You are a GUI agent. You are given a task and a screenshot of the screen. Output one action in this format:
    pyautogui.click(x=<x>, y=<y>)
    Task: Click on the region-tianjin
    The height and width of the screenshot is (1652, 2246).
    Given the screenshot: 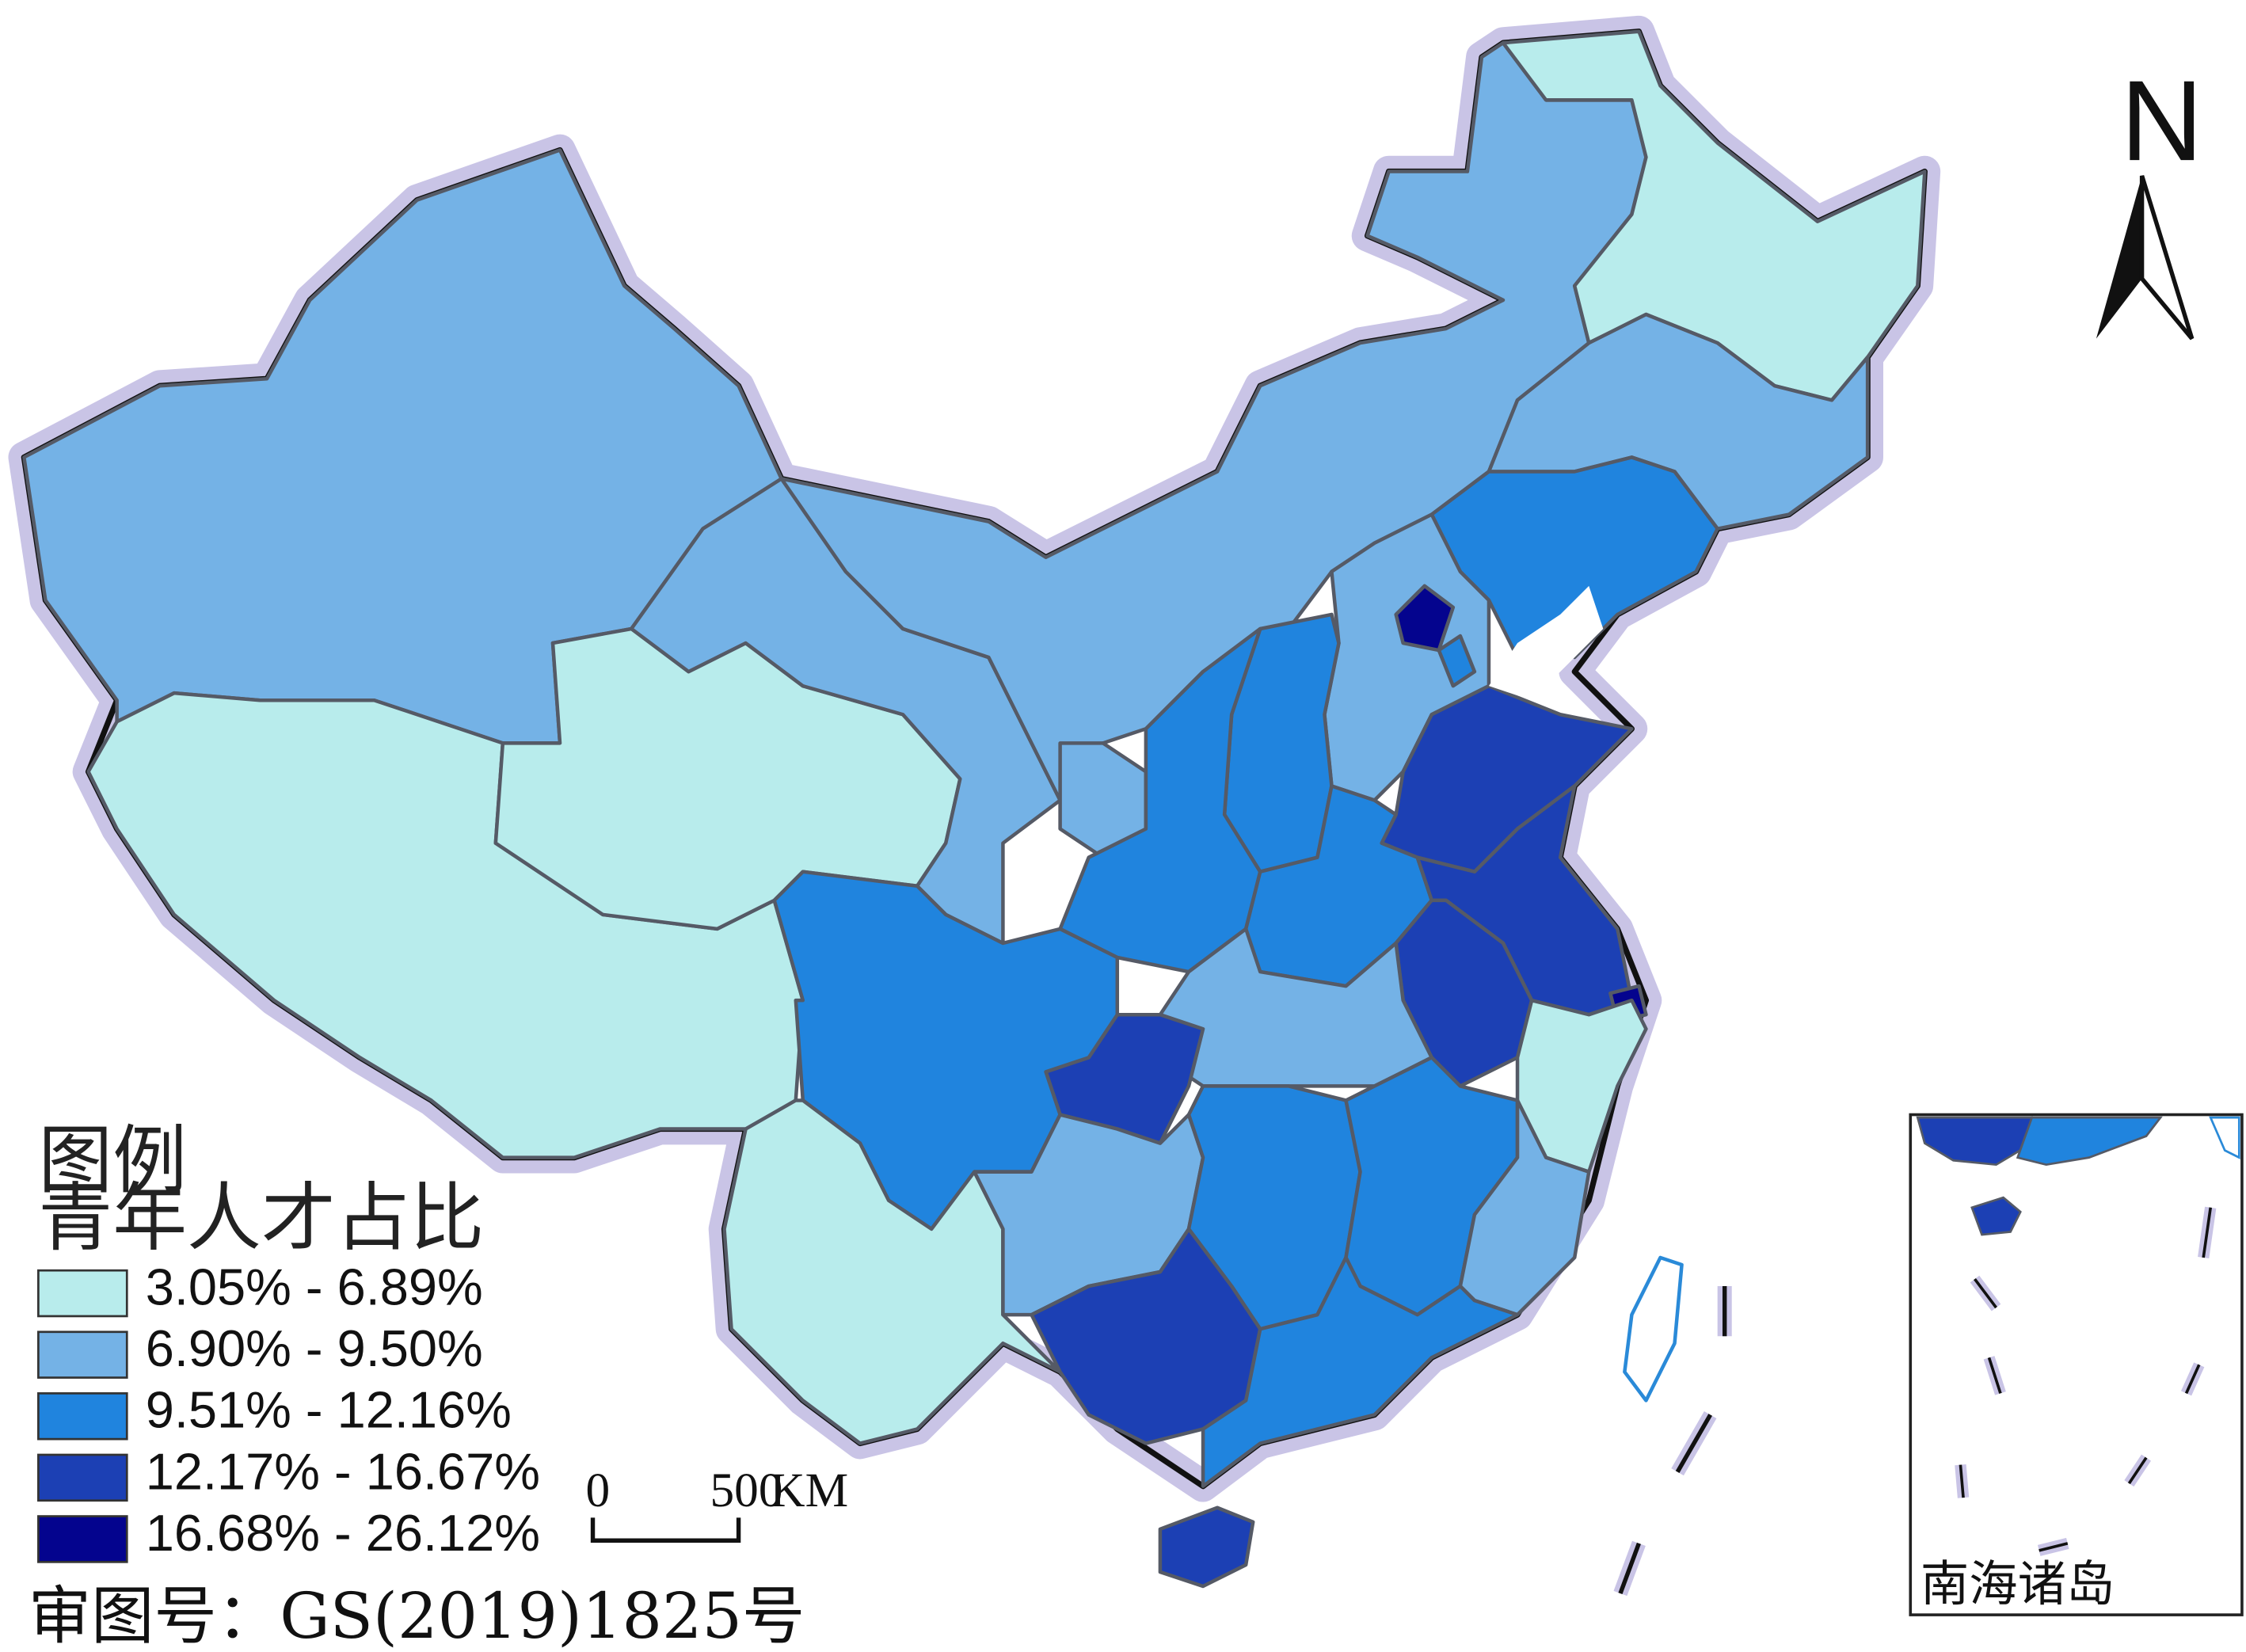 What is the action you would take?
    pyautogui.click(x=1457, y=661)
    